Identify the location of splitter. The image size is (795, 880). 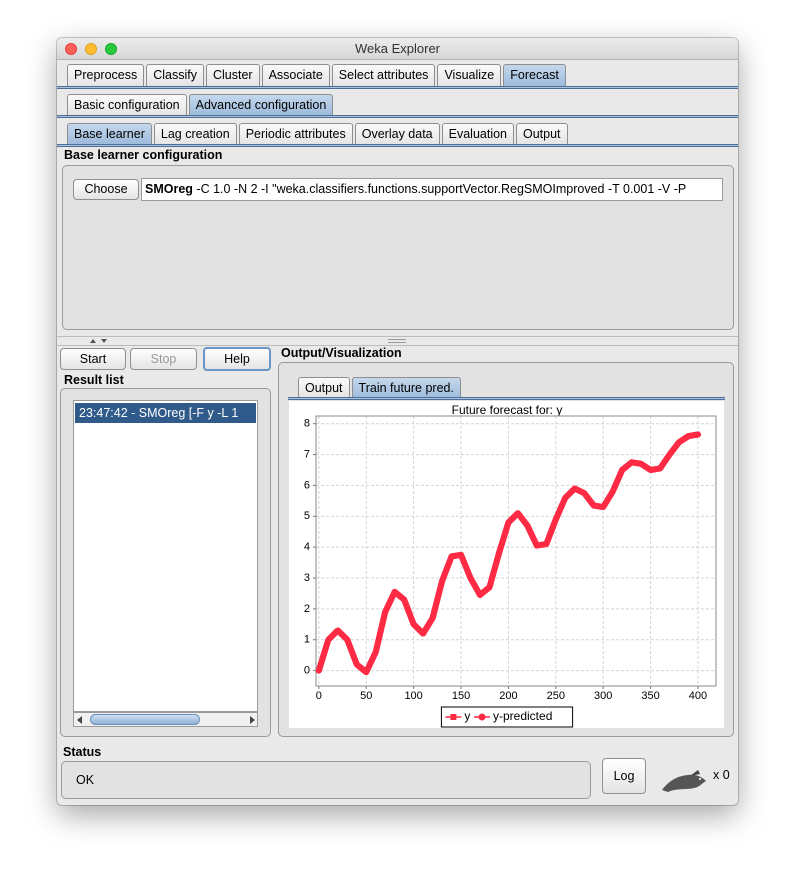
(397, 341).